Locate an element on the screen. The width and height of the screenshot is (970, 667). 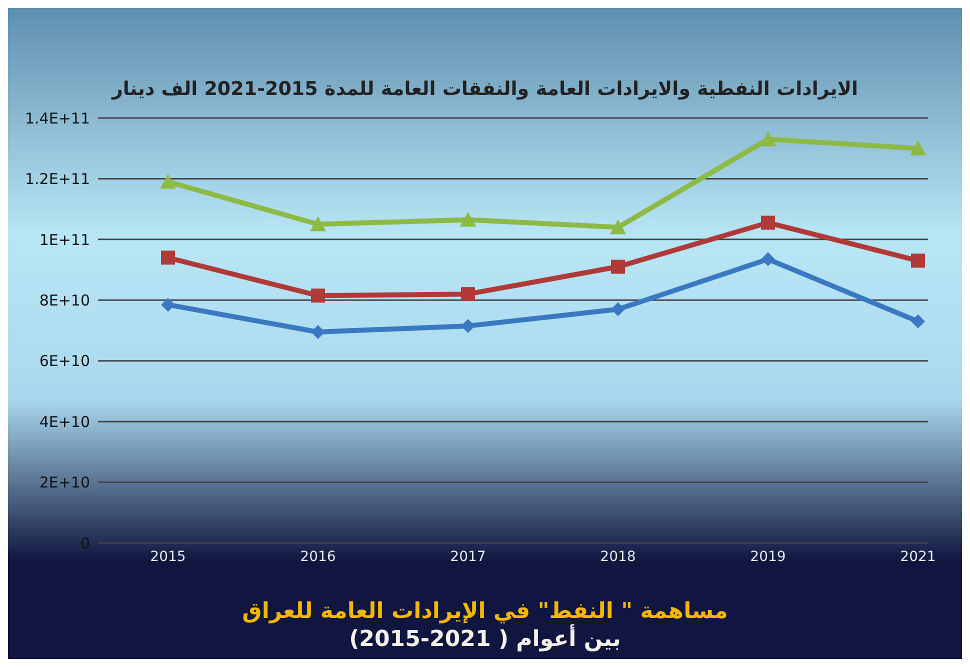
x-tick-label: 2016 is located at coordinates (318, 556).